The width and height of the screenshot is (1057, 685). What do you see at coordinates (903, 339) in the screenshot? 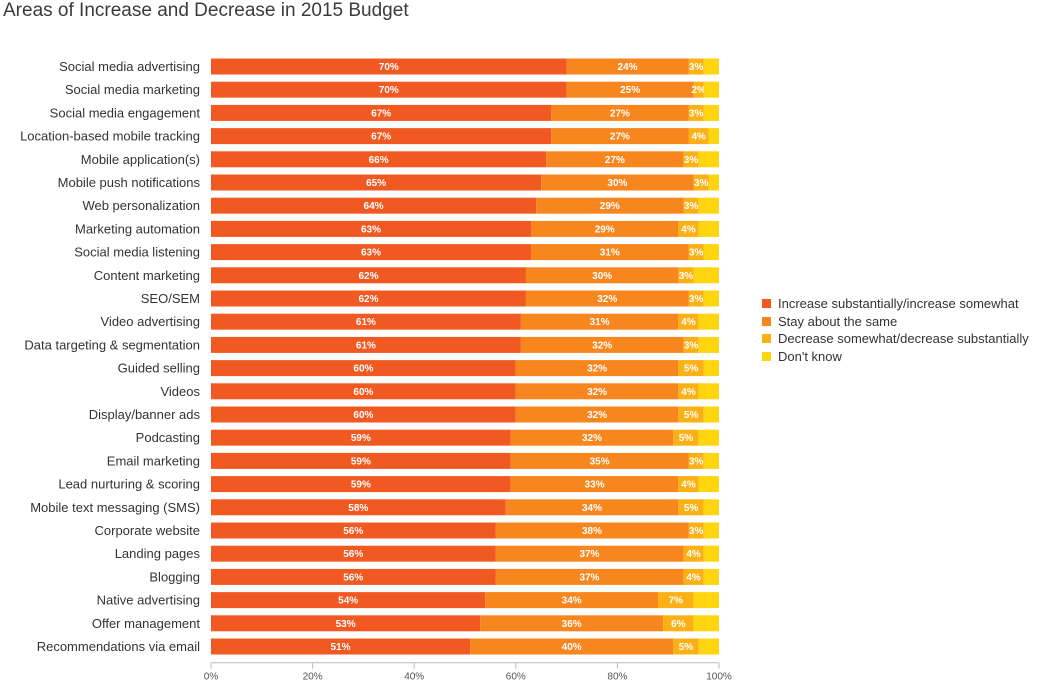
I see `legend-label: Decrease somewhat/decrease substantially` at bounding box center [903, 339].